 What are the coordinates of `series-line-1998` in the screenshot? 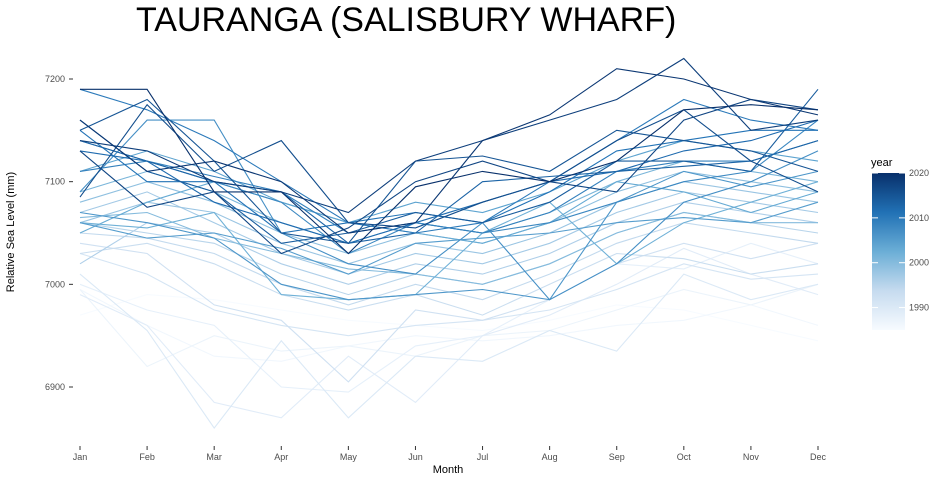 It's located at (449, 223).